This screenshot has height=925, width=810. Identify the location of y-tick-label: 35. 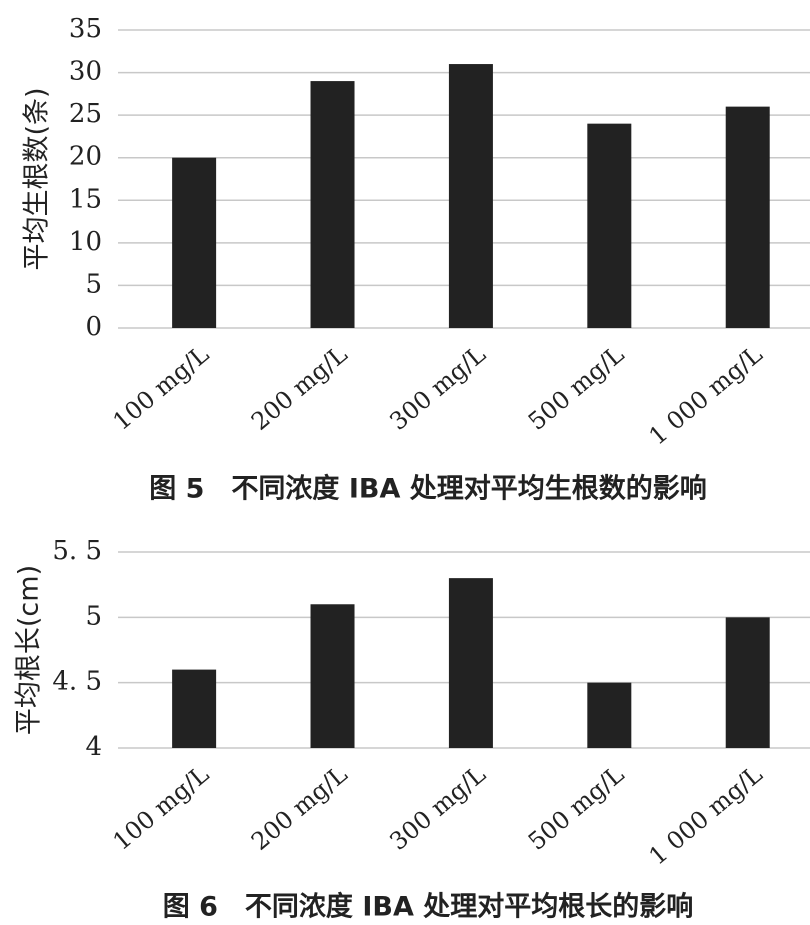
(85, 29).